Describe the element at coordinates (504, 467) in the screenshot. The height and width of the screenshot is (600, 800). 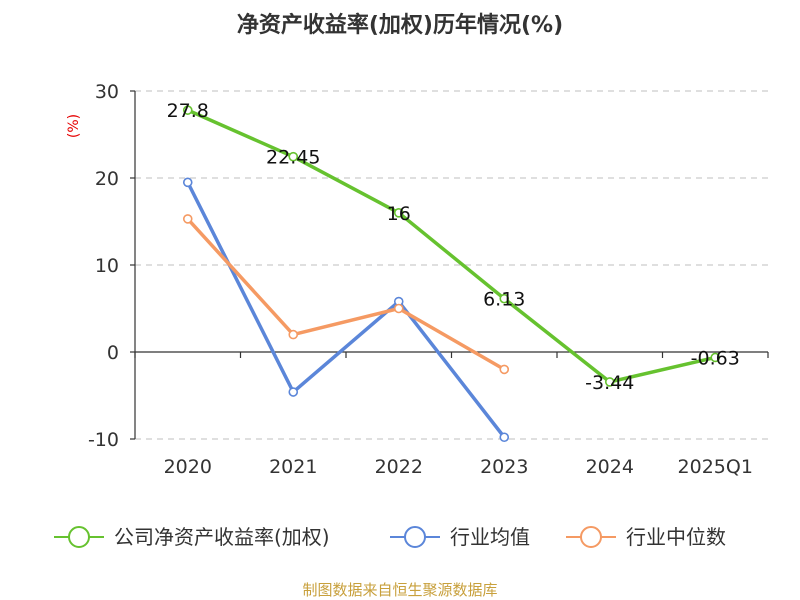
I see `x-tick-label: 2023` at that location.